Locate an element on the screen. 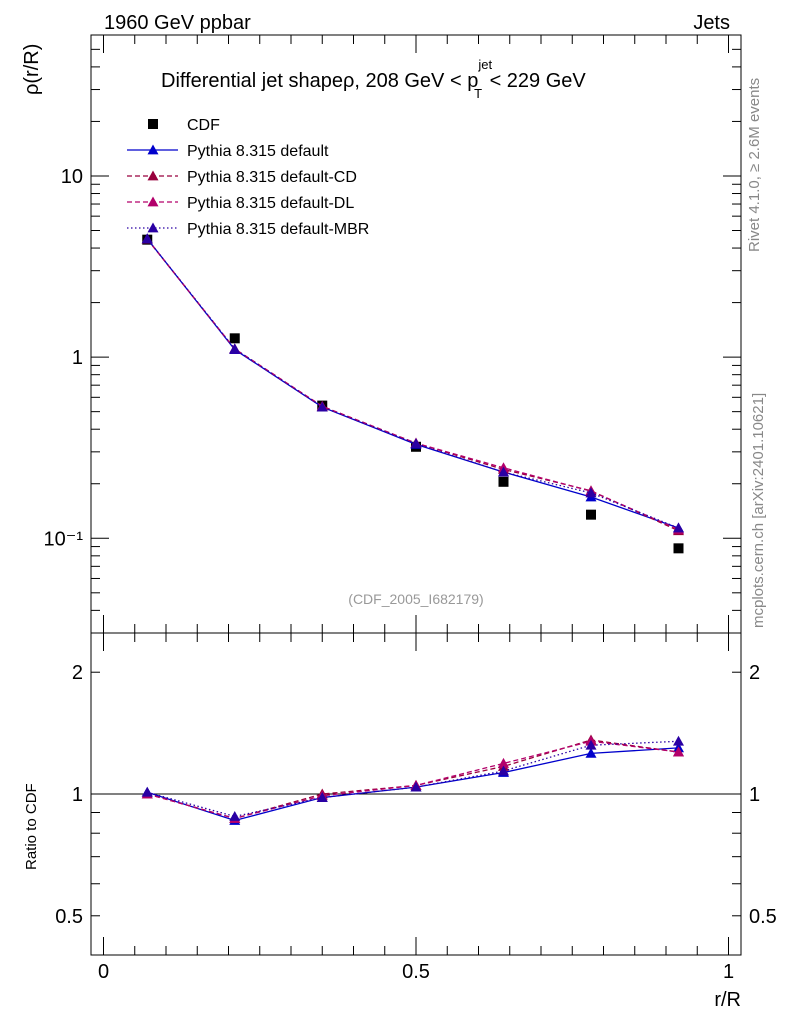 The height and width of the screenshot is (1024, 786). ratio-ytick-label-right: 2 is located at coordinates (754, 673).